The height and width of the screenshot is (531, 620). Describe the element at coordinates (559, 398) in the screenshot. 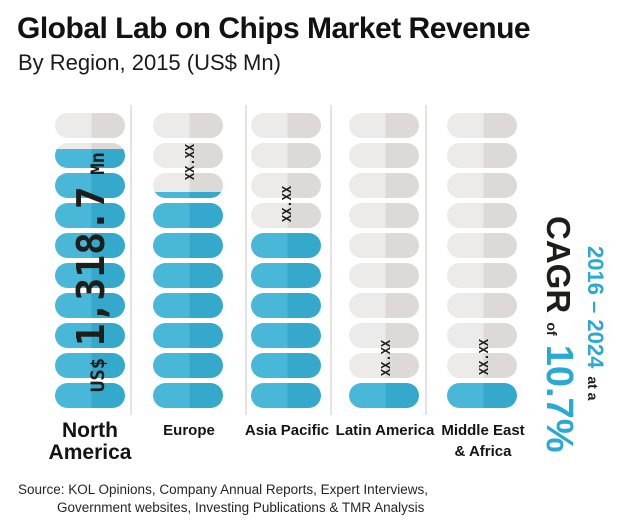

I see `cagr-value: 10.7%` at that location.